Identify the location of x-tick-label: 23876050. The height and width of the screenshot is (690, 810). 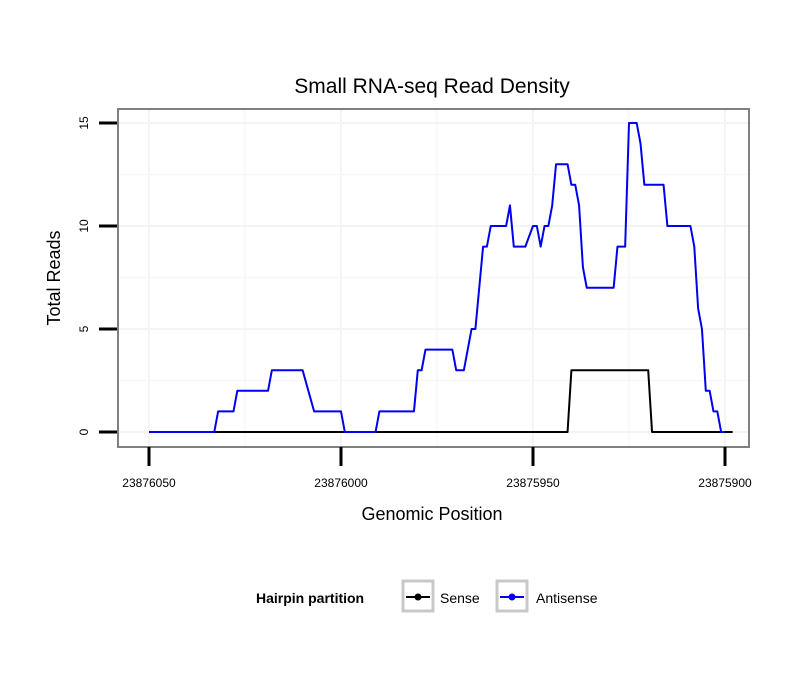
(149, 483).